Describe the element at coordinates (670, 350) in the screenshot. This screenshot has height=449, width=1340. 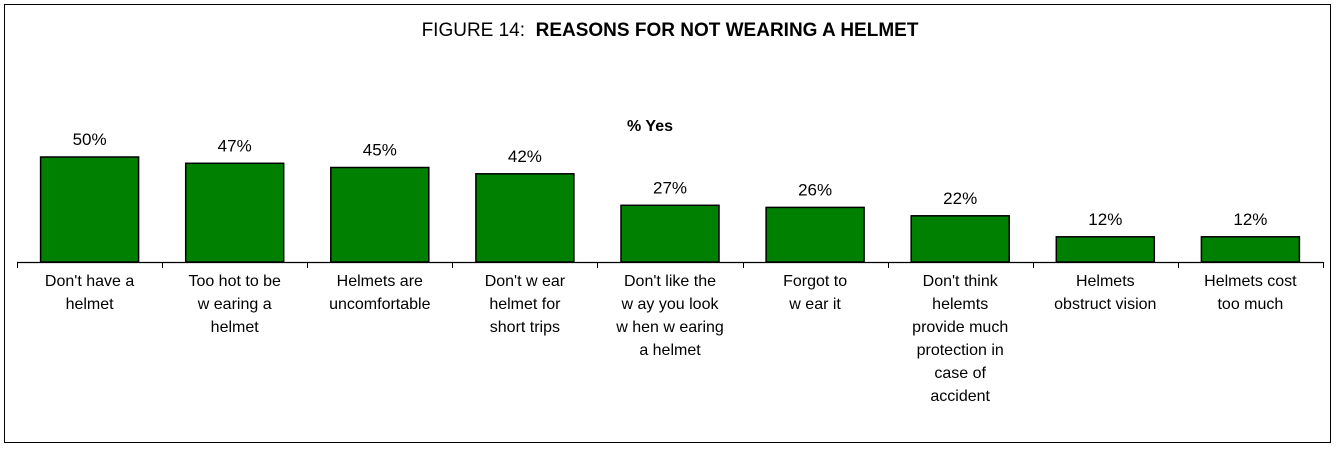
I see `x-tick-label-line: a helmet` at that location.